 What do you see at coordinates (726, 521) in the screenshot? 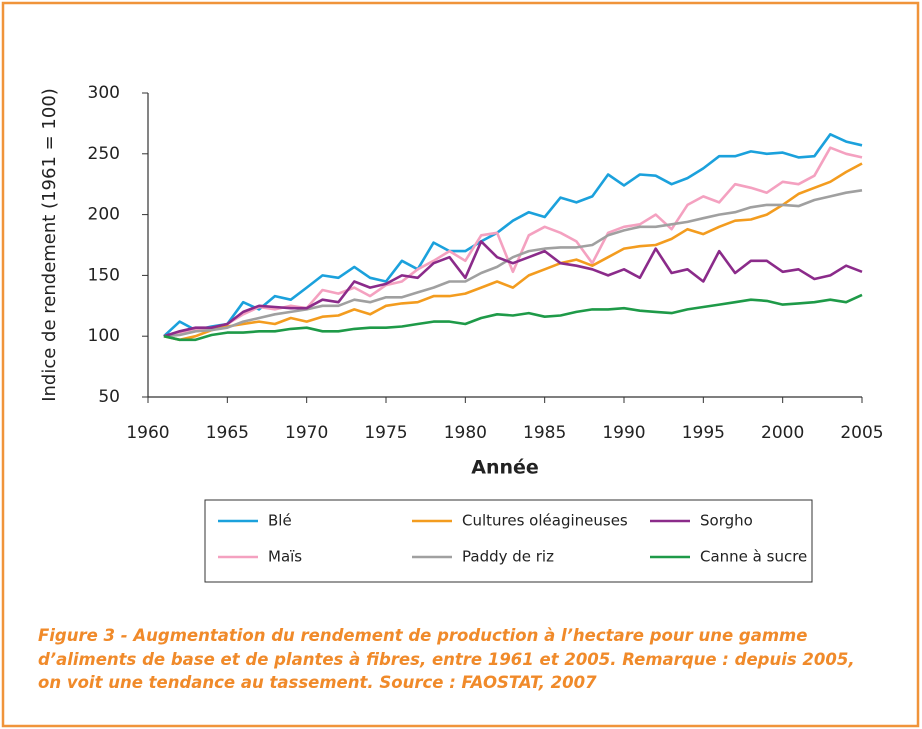
I see `legend-label: Sorgho` at bounding box center [726, 521].